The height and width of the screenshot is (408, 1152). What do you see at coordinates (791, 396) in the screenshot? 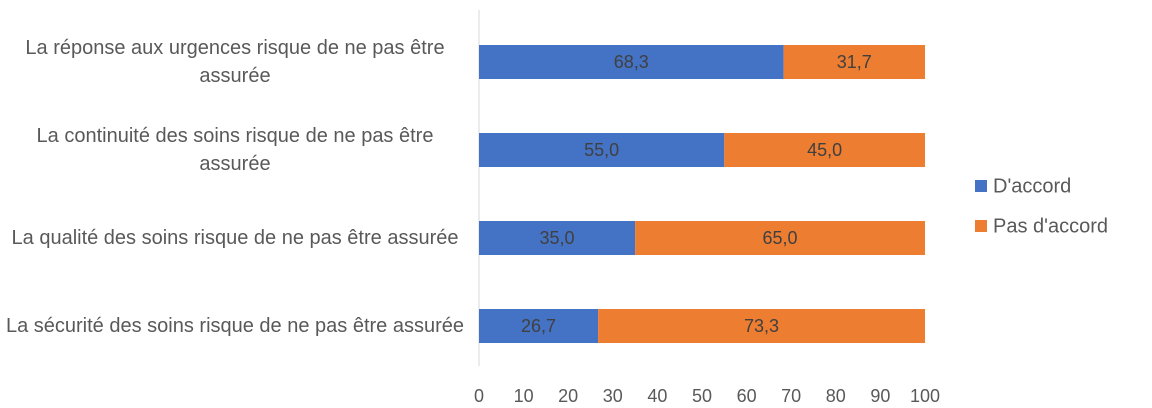
I see `x-tick-label: 70` at bounding box center [791, 396].